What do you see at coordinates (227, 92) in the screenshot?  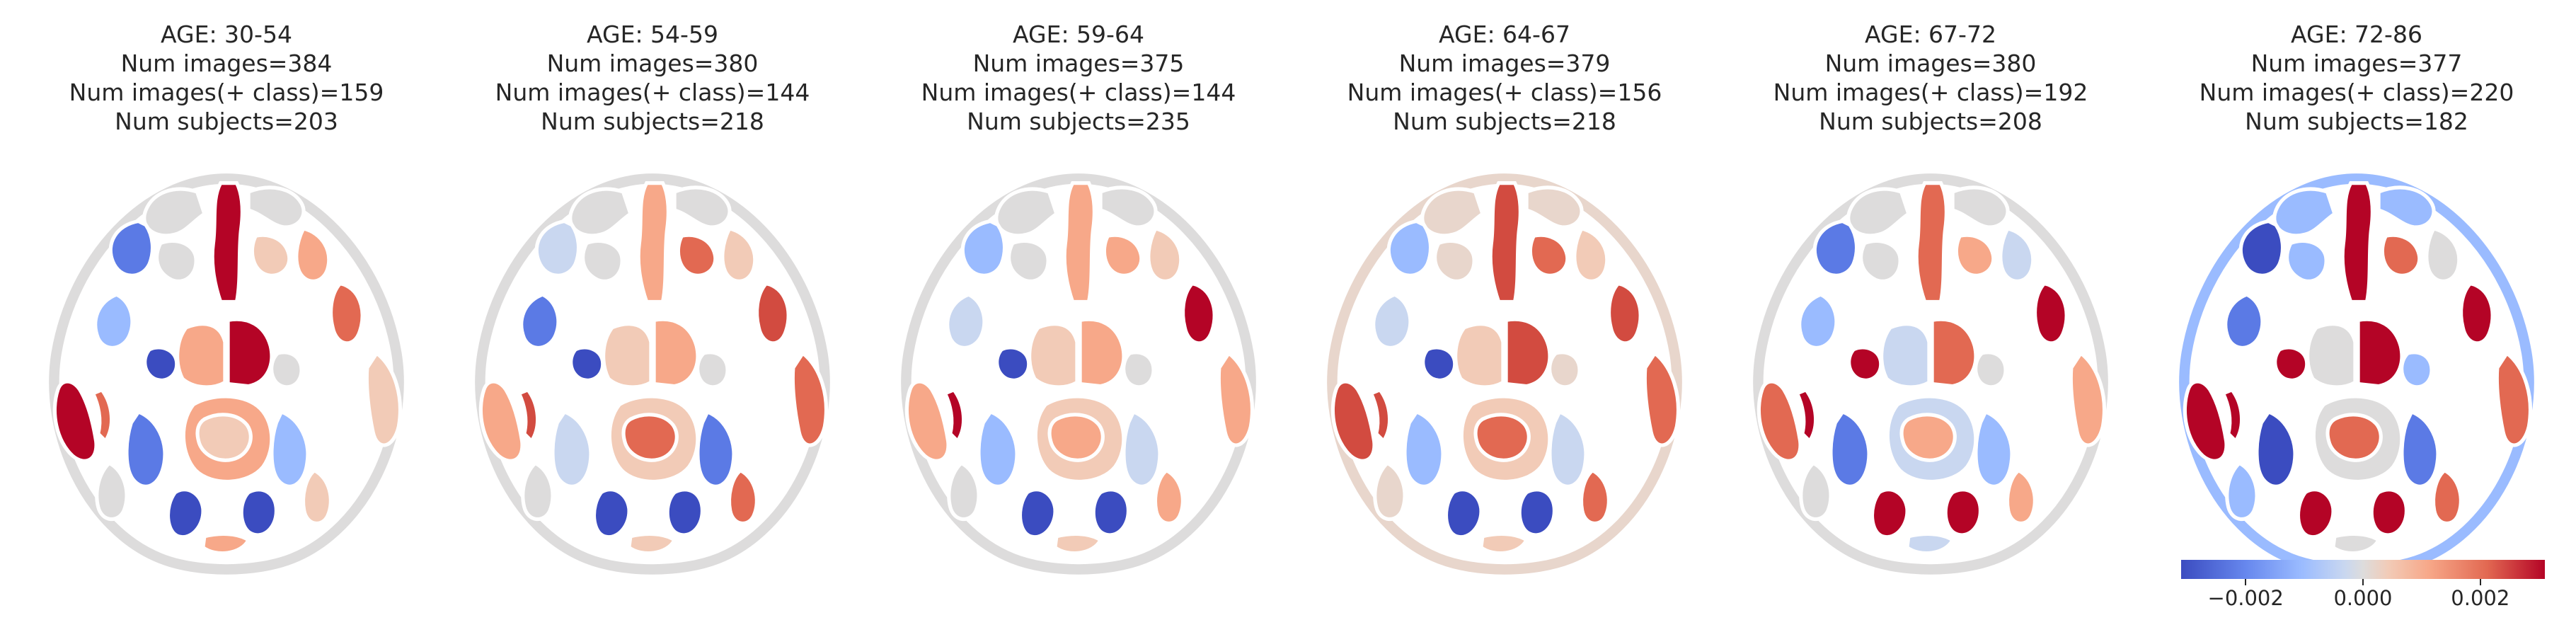 I see `title-num-pos-images: Num images(+ class)=159` at bounding box center [227, 92].